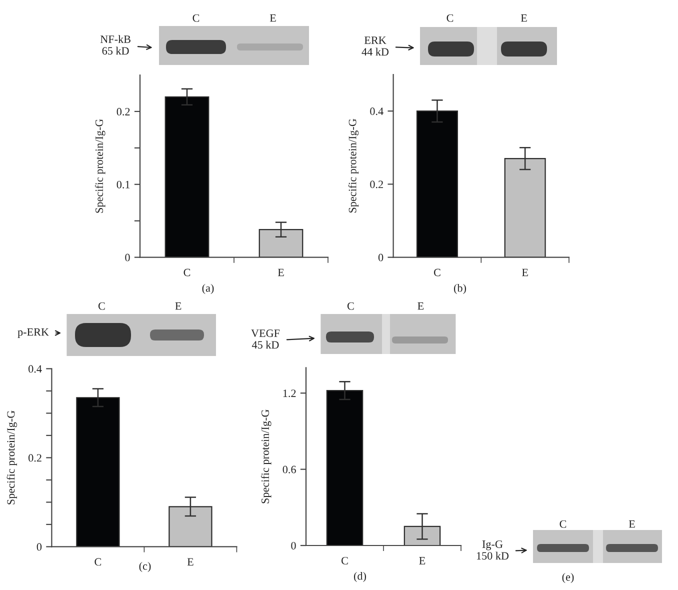 Image resolution: width=678 pixels, height=590 pixels. Describe the element at coordinates (115, 45) in the screenshot. I see `text: NF-kB 65 kD` at that location.